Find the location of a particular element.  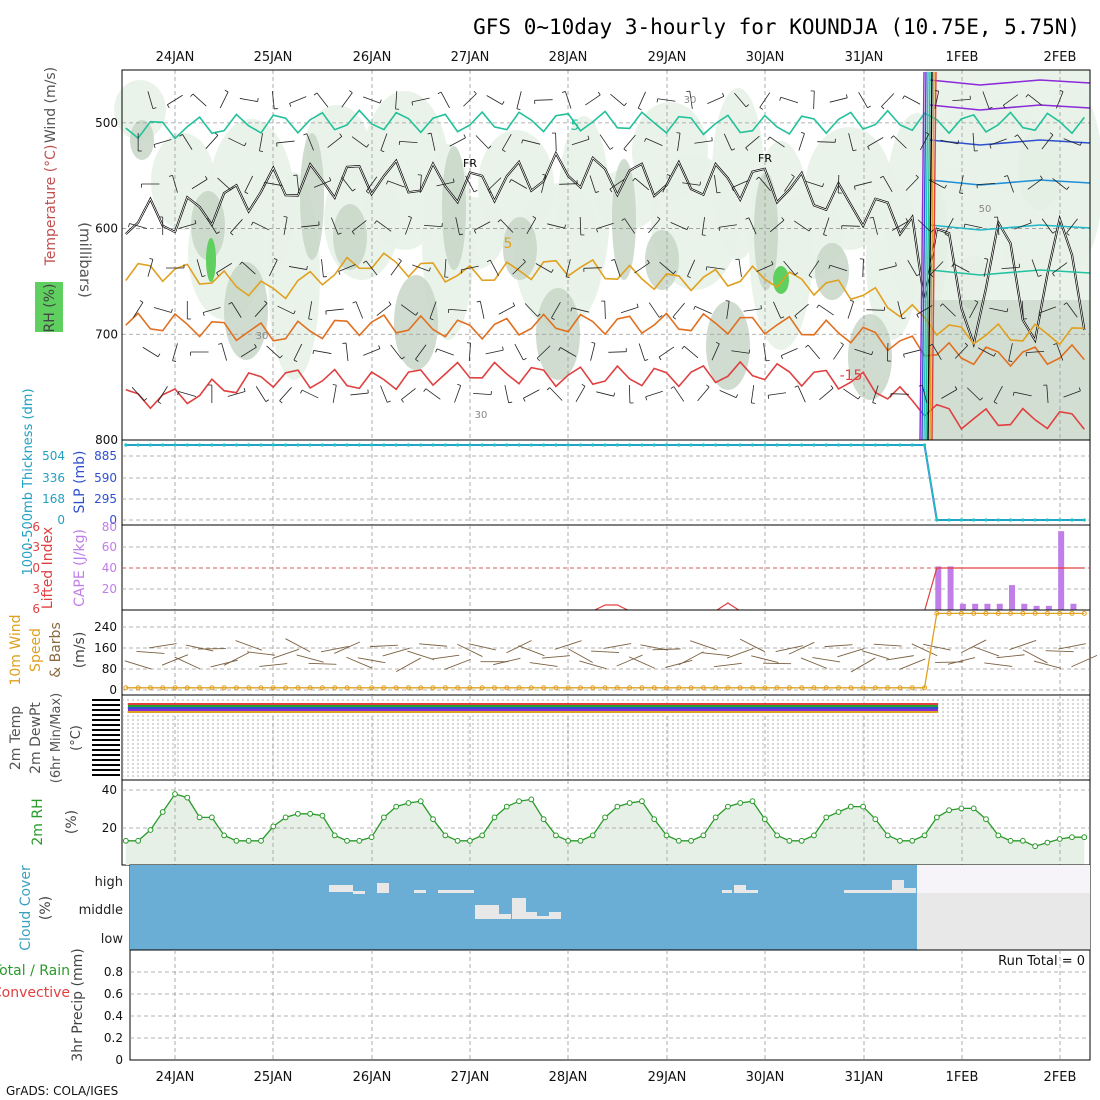

cape-ylabel-li: Lifted Index is located at coordinates (48, 568).